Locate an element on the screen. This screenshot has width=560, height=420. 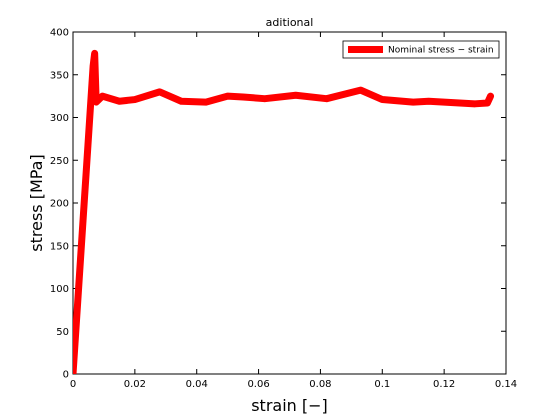
y-tick-labels: 0 50 100 150 200 250 300 350 400 is located at coordinates (59, 204).